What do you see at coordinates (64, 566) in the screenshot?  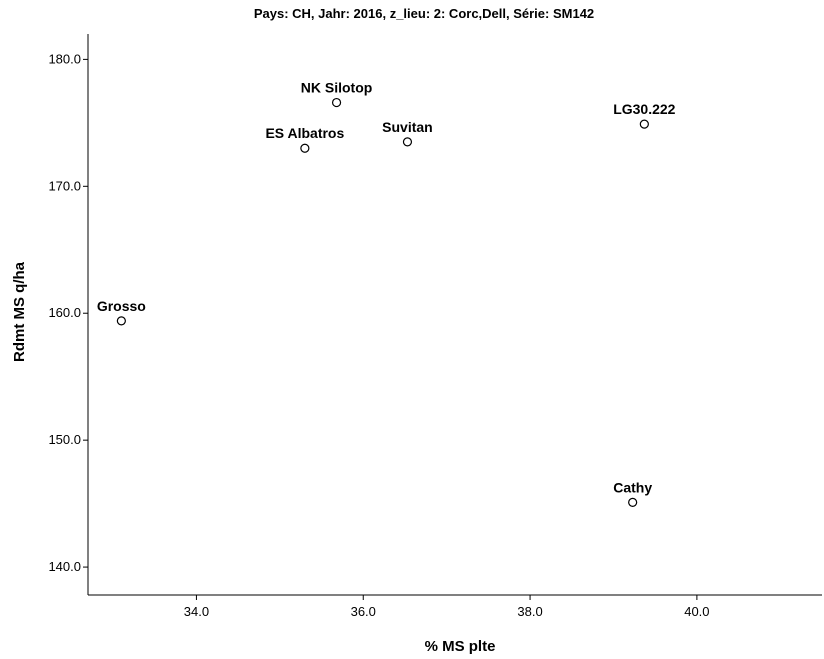 I see `y-tick-label: 140.0` at bounding box center [64, 566].